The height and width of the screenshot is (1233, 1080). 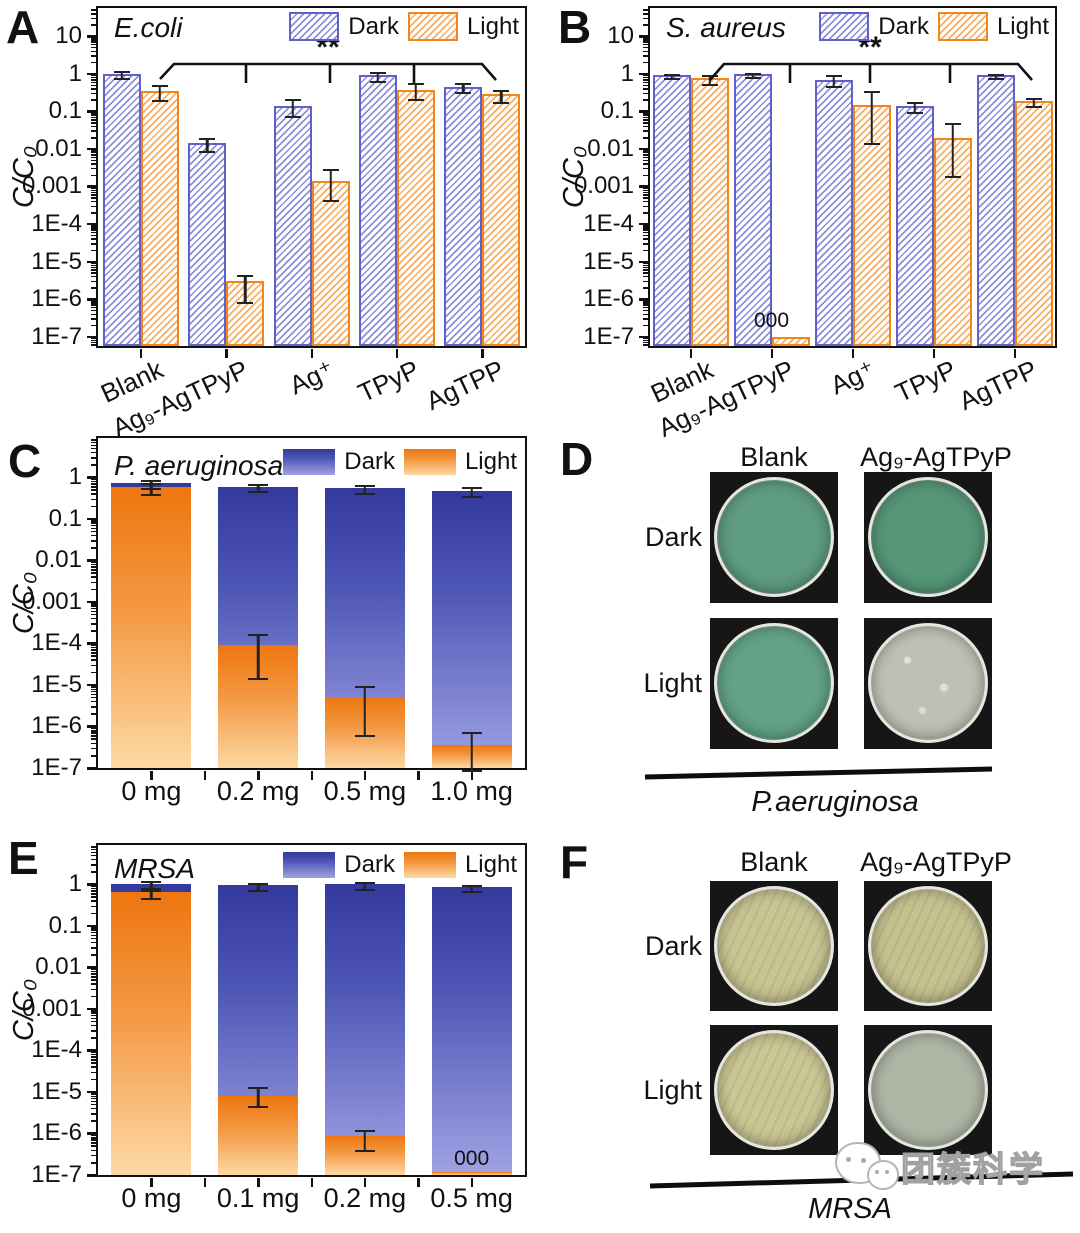 I want to click on watermark: 团簇科学, so click(x=940, y=1166).